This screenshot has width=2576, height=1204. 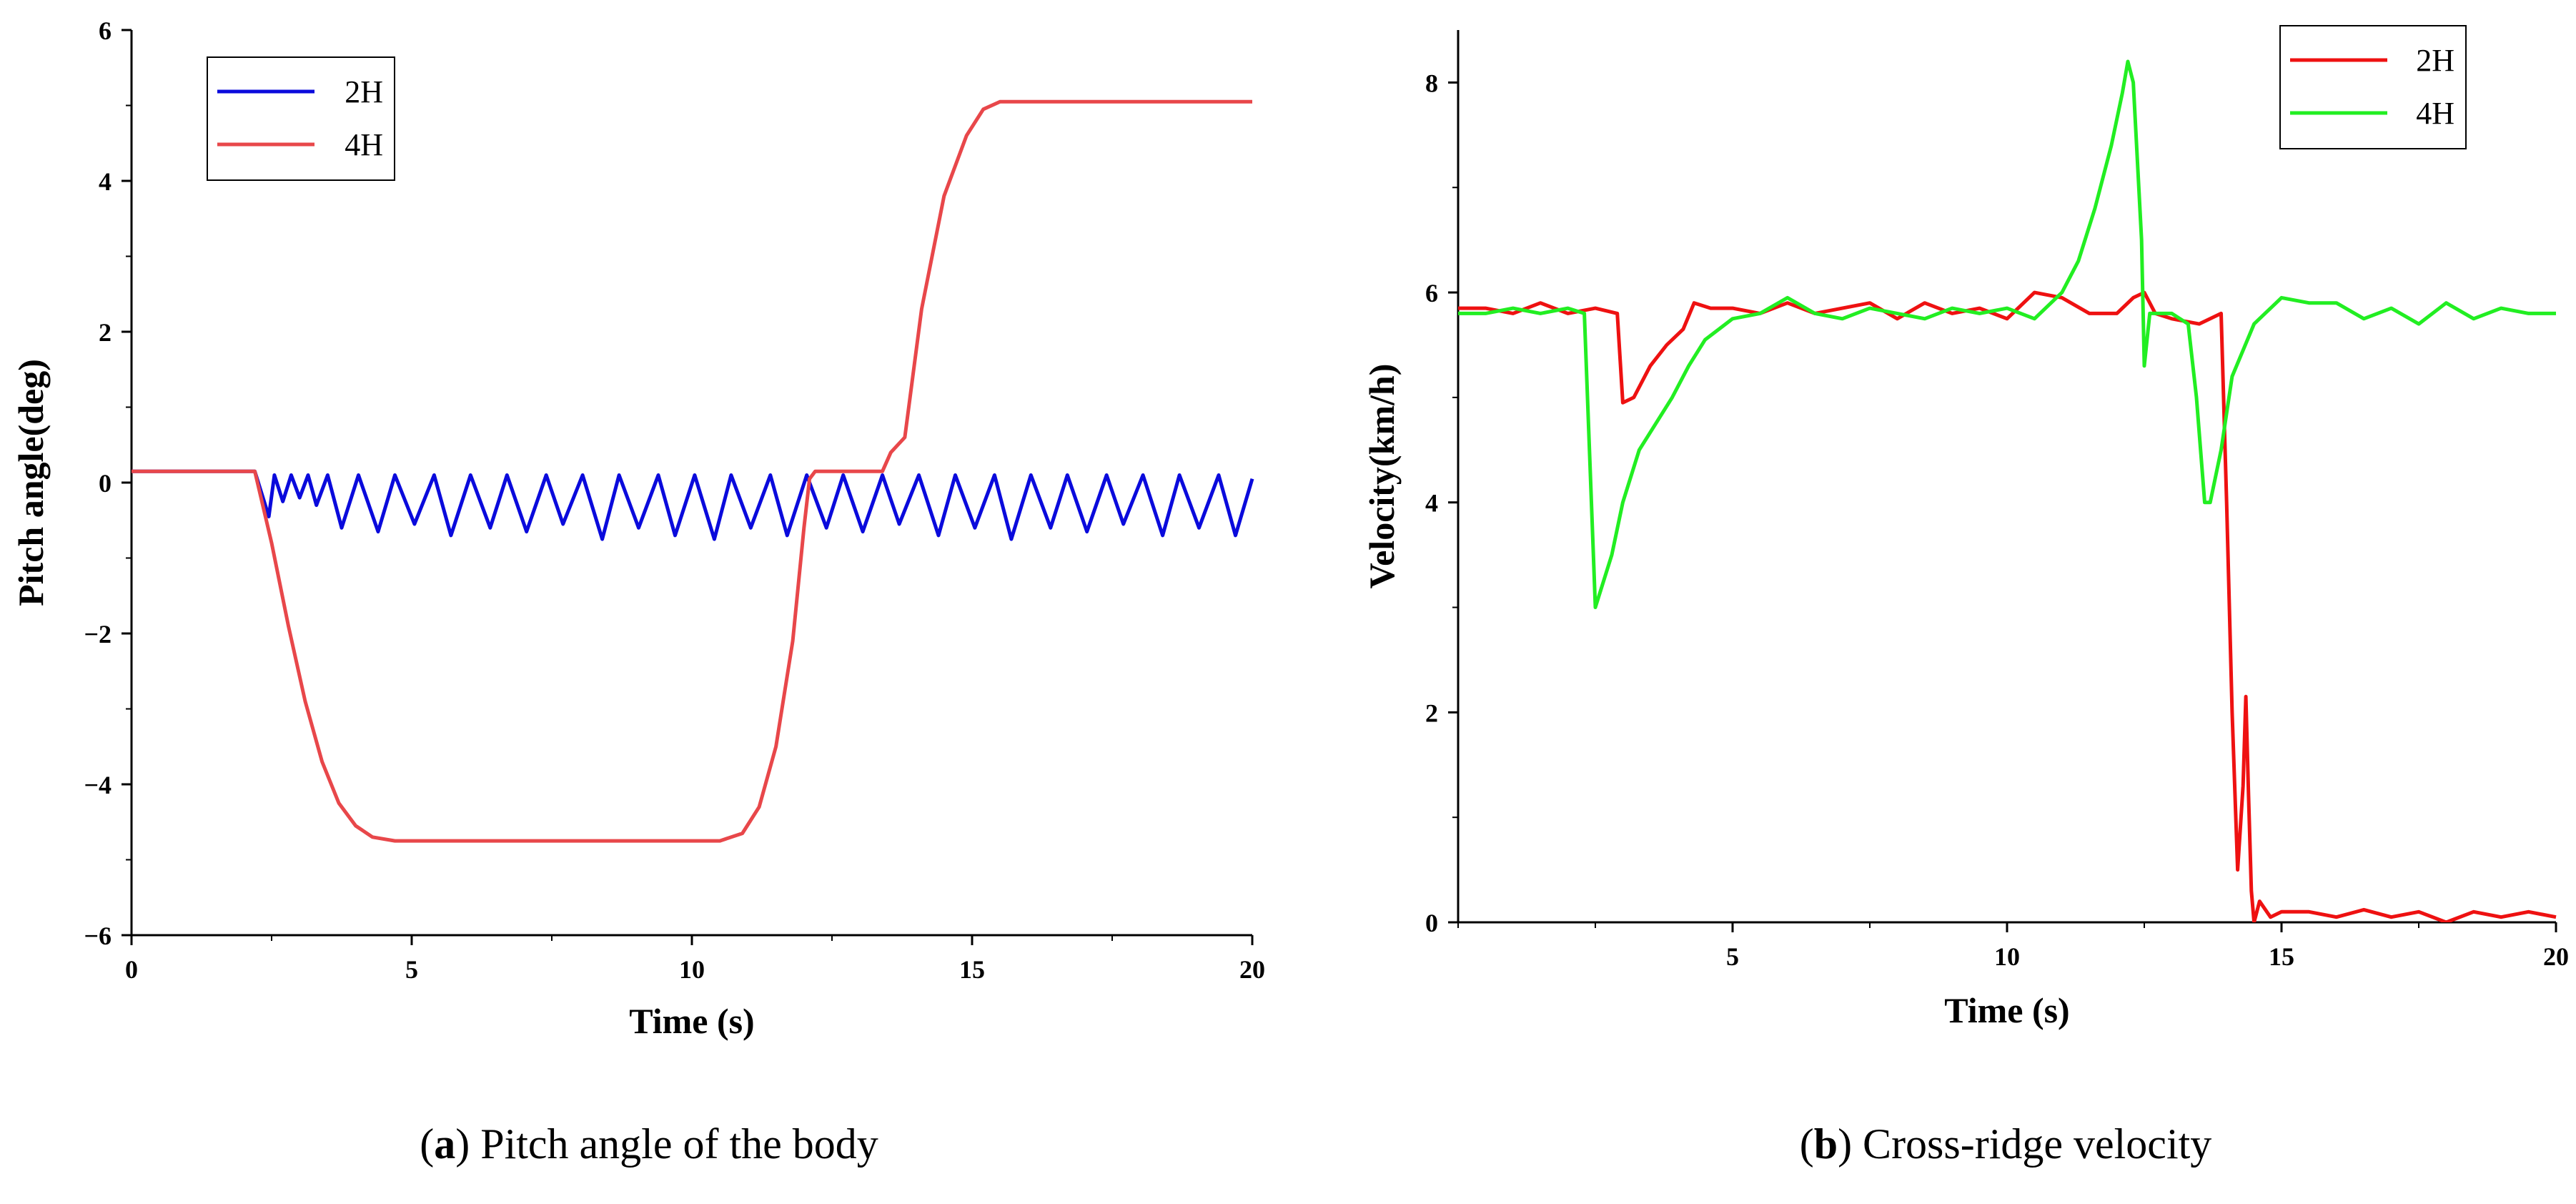 I want to click on series-line-2H, so click(x=693, y=505).